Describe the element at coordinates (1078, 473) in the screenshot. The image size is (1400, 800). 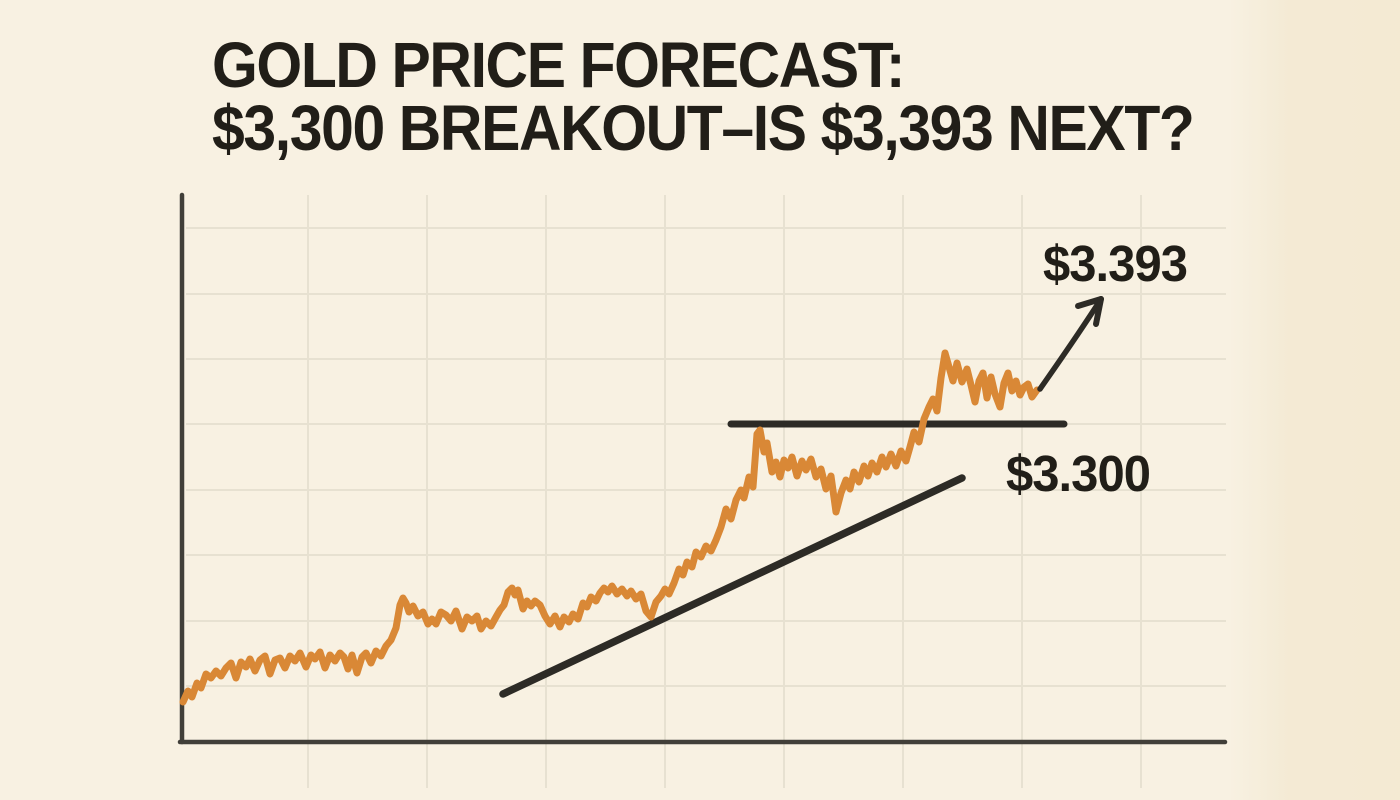
I see `resistance-price-label: $3.300` at that location.